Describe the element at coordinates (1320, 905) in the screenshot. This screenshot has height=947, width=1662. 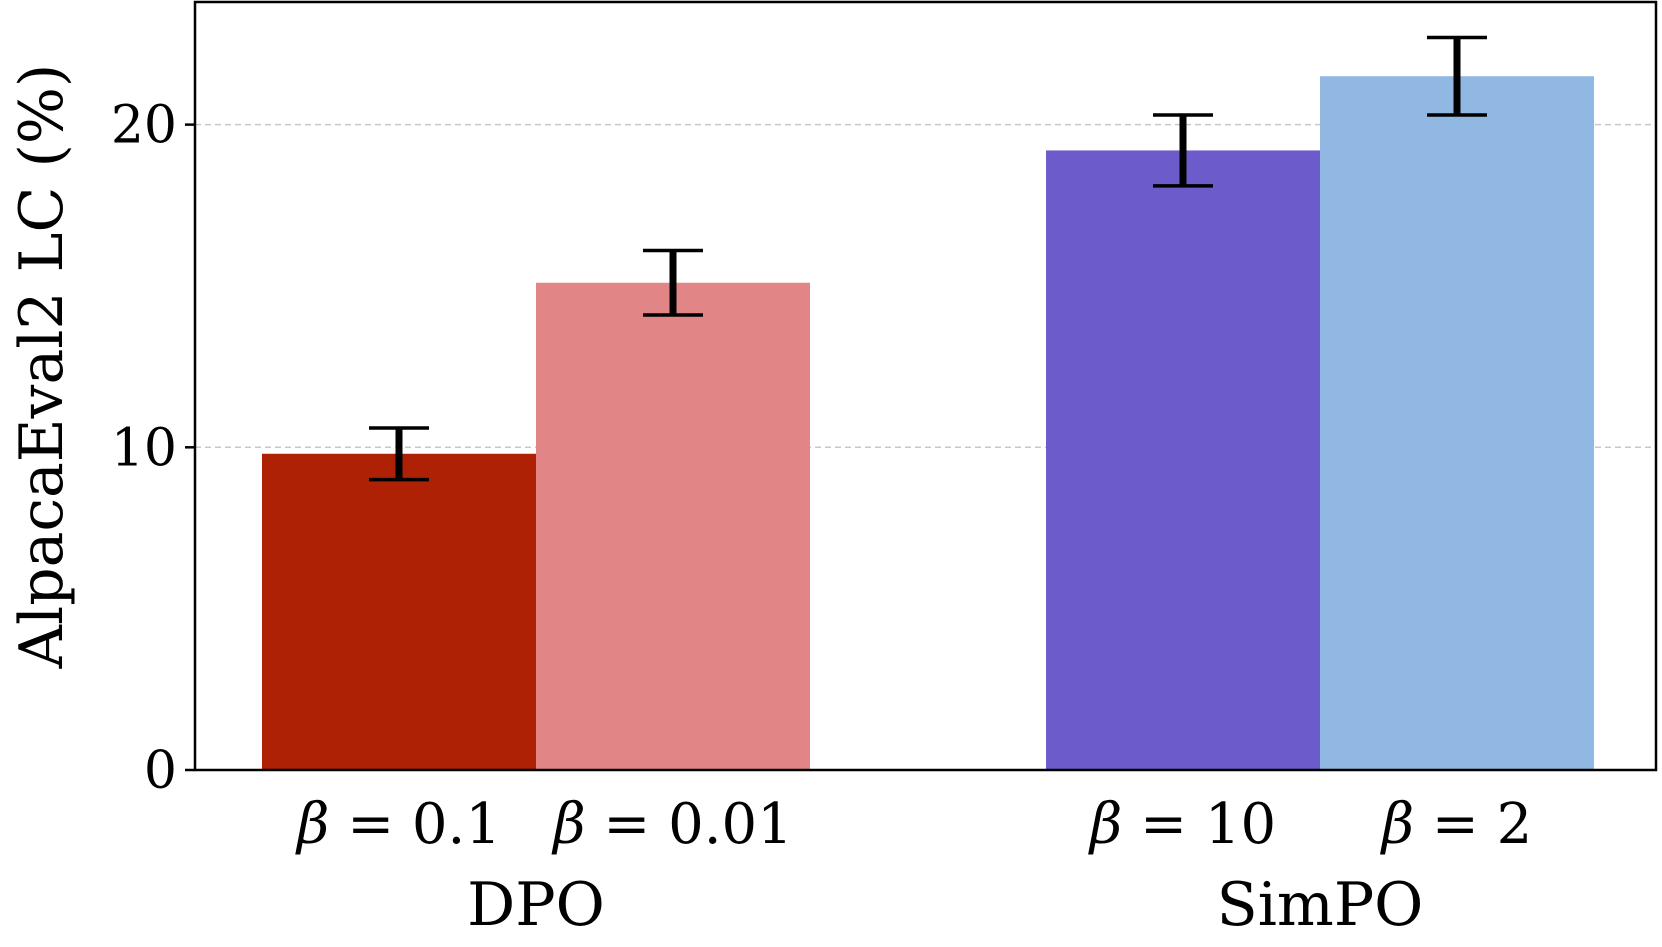
I see `x-group-label: SimPO` at that location.